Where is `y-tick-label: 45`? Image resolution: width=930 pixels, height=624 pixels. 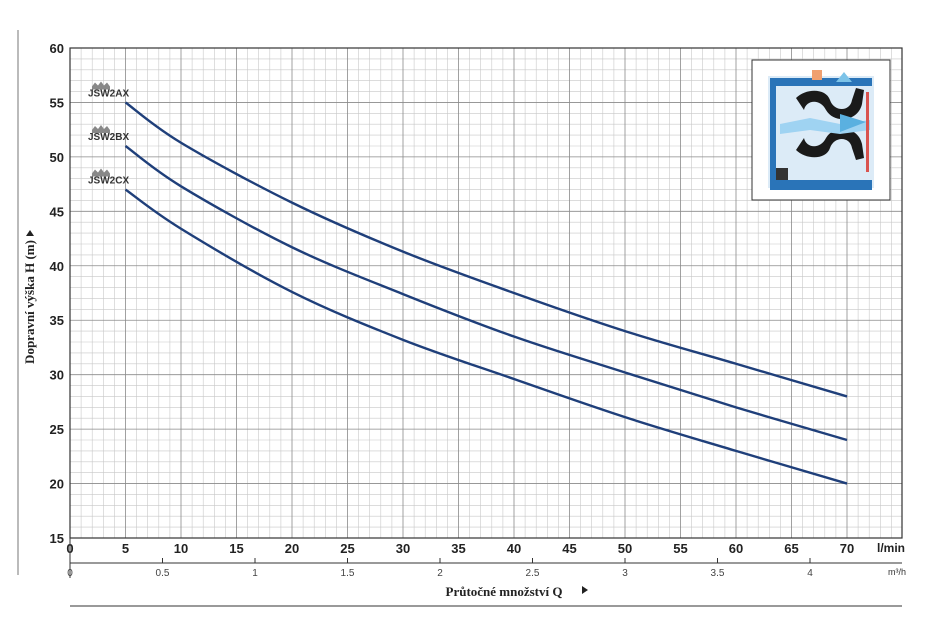
y-tick-label: 45 is located at coordinates (57, 211).